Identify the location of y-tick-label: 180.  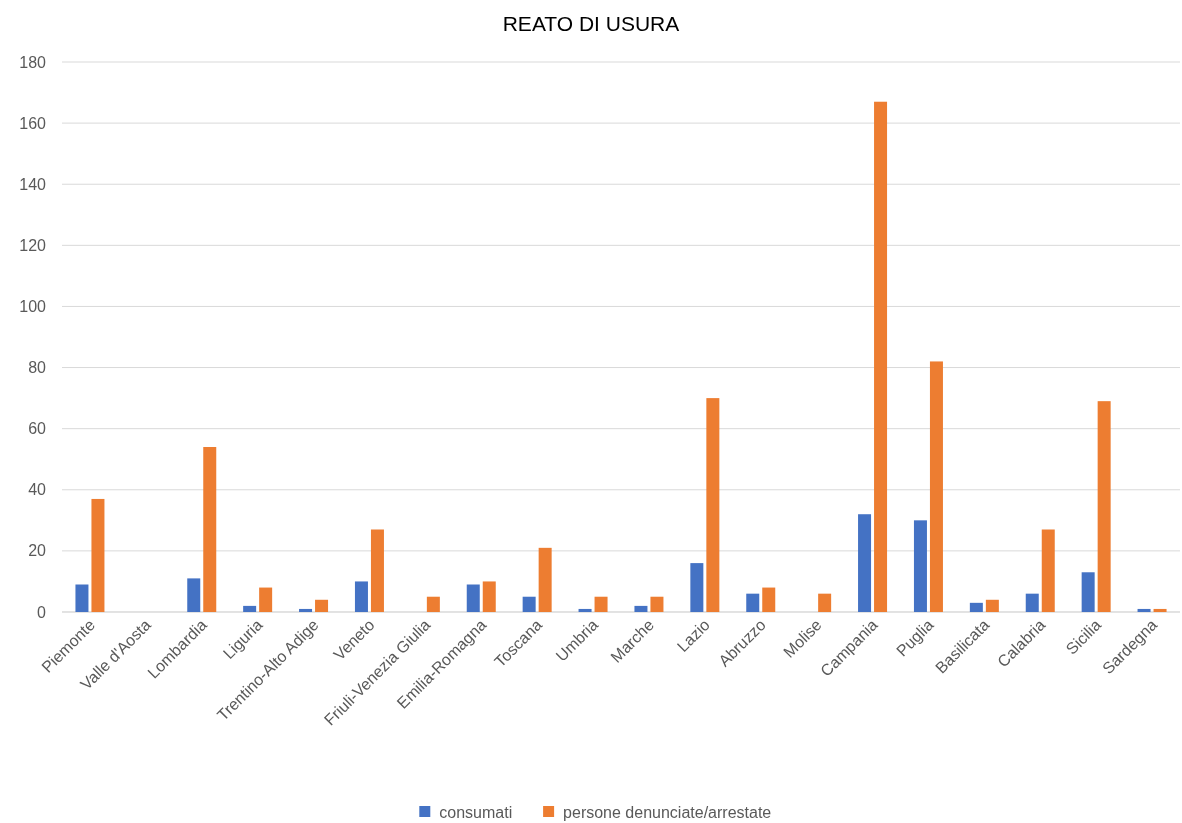
(33, 62).